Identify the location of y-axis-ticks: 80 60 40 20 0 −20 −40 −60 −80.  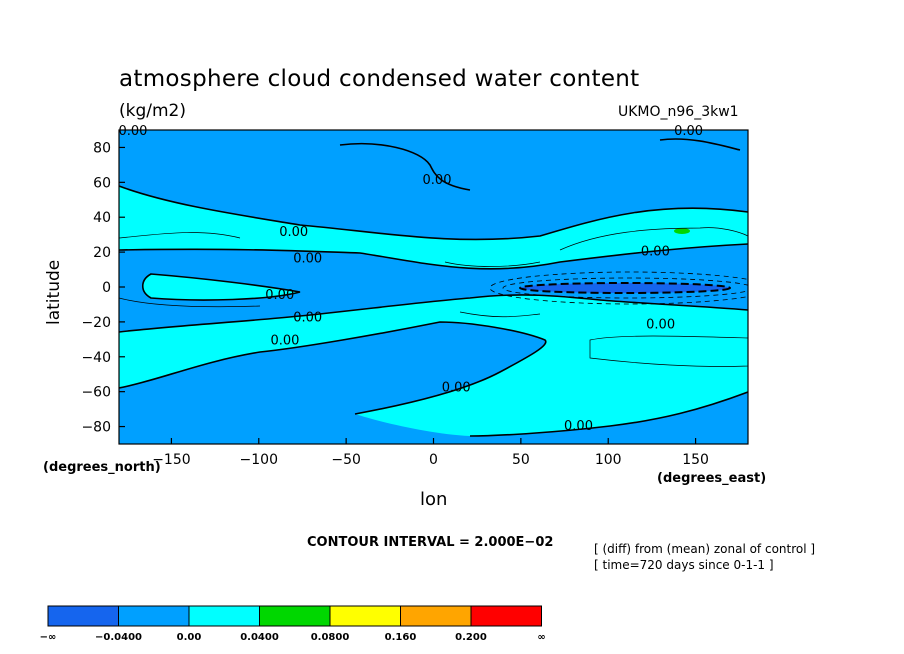
(103, 288).